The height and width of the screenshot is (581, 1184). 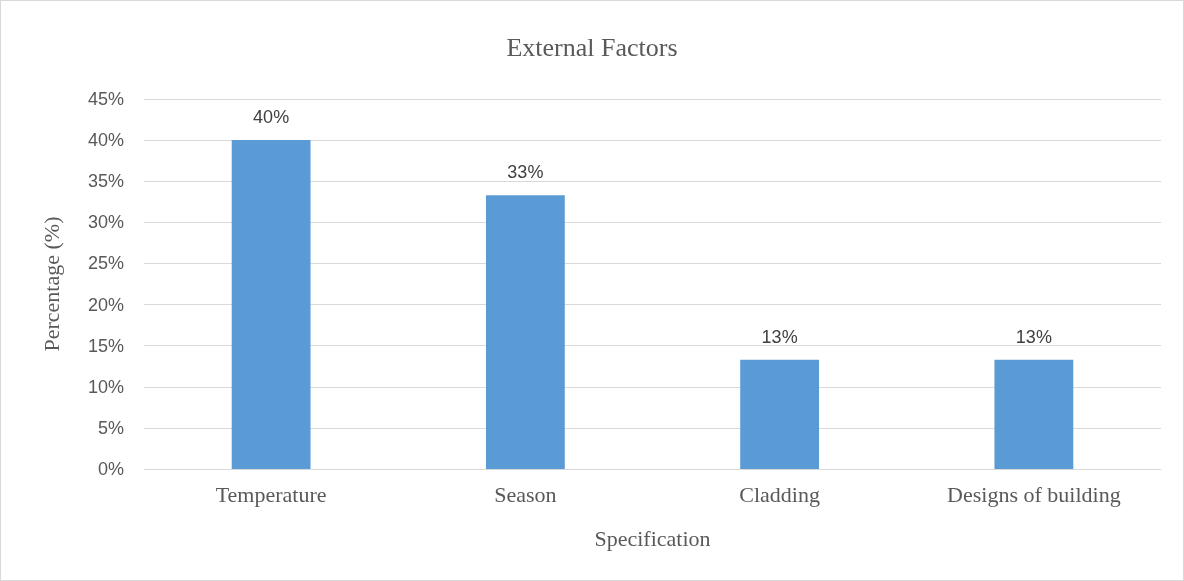 What do you see at coordinates (105, 222) in the screenshot?
I see `y-tick-label: 30%` at bounding box center [105, 222].